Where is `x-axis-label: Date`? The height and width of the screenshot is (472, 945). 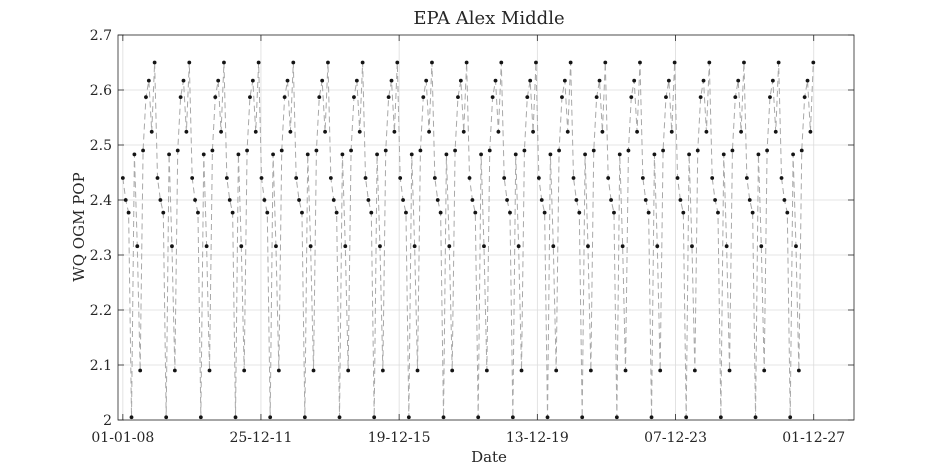 x-axis-label: Date is located at coordinates (489, 457).